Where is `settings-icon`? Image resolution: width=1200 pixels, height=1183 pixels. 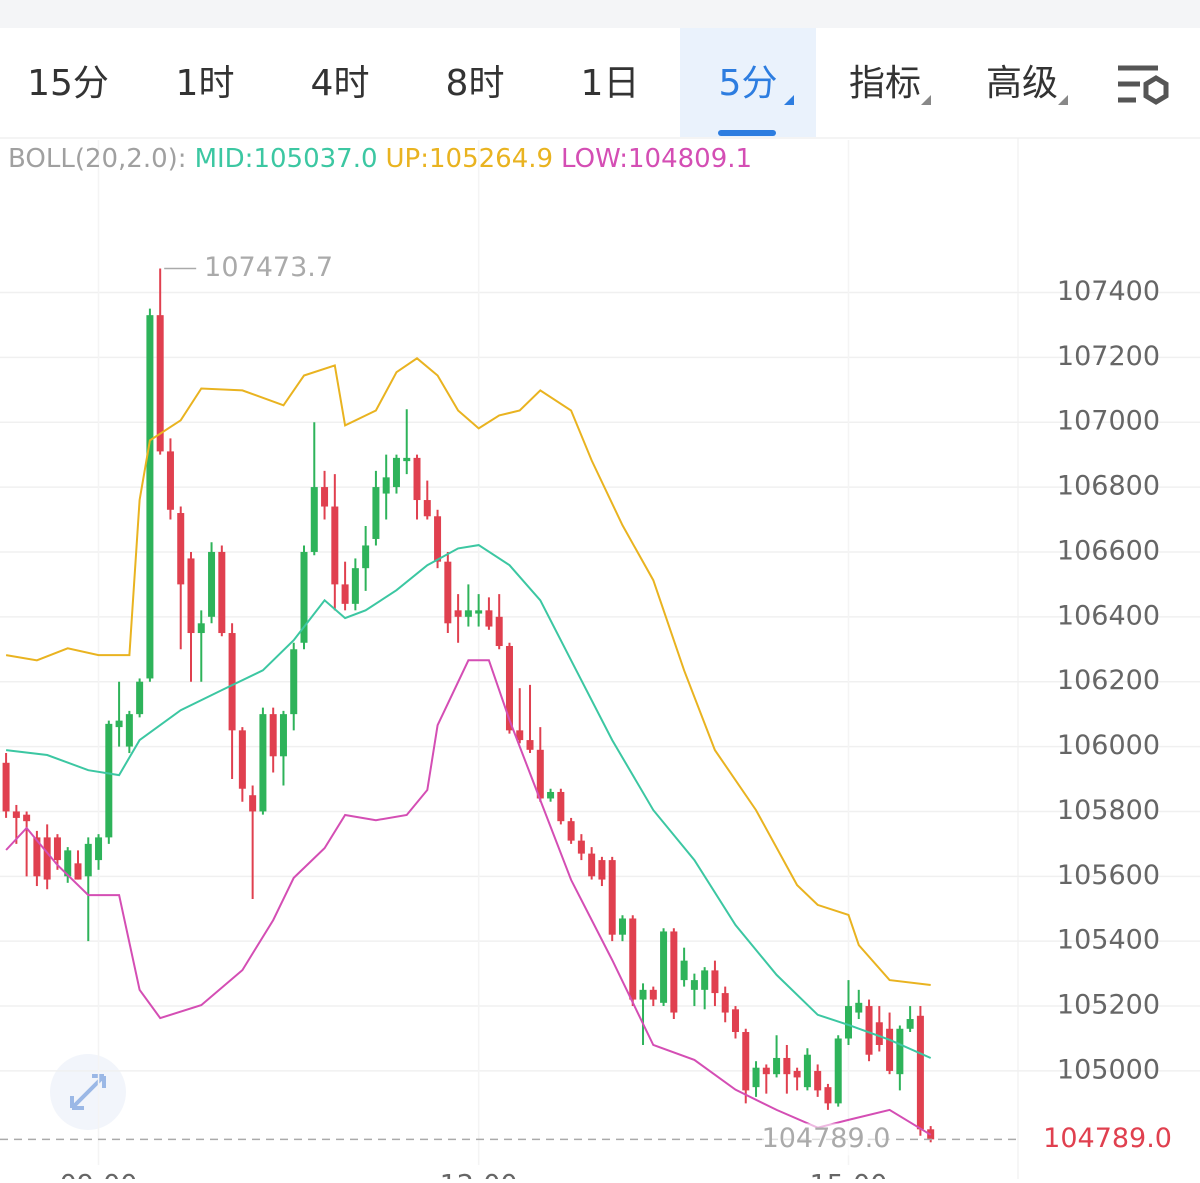
settings-icon is located at coordinates (1143, 85).